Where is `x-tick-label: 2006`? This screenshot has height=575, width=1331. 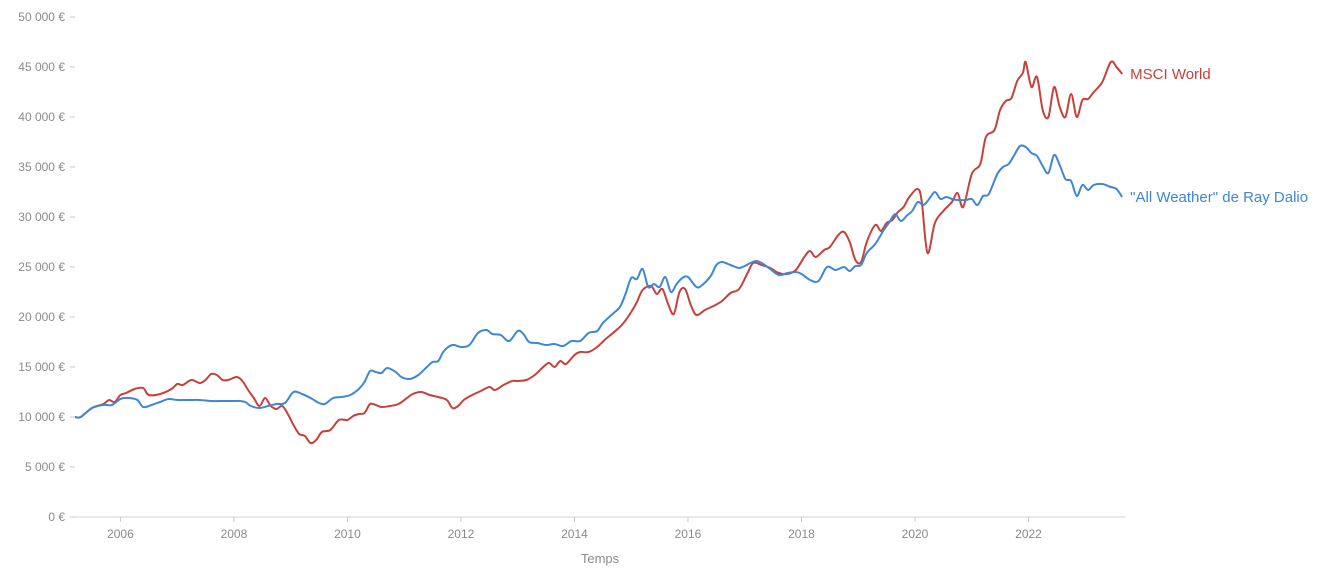
x-tick-label: 2006 is located at coordinates (120, 534).